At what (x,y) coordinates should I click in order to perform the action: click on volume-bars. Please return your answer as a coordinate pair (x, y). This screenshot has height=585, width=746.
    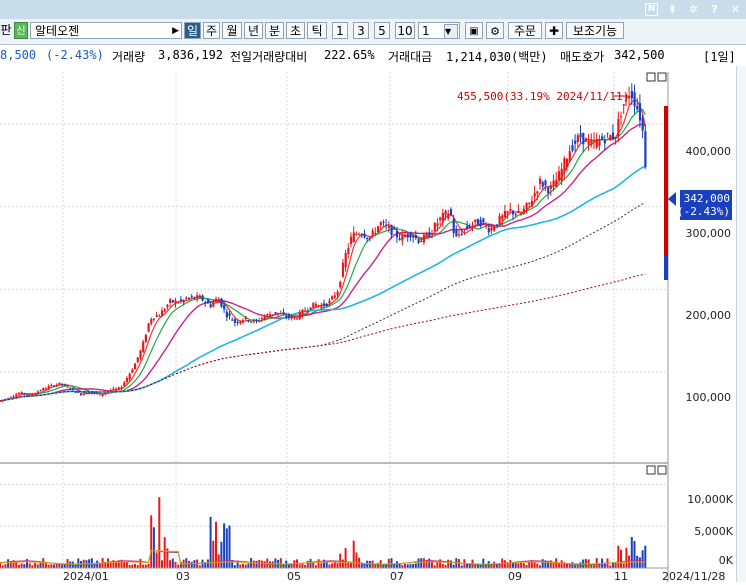
    Looking at the image, I should click on (323, 532).